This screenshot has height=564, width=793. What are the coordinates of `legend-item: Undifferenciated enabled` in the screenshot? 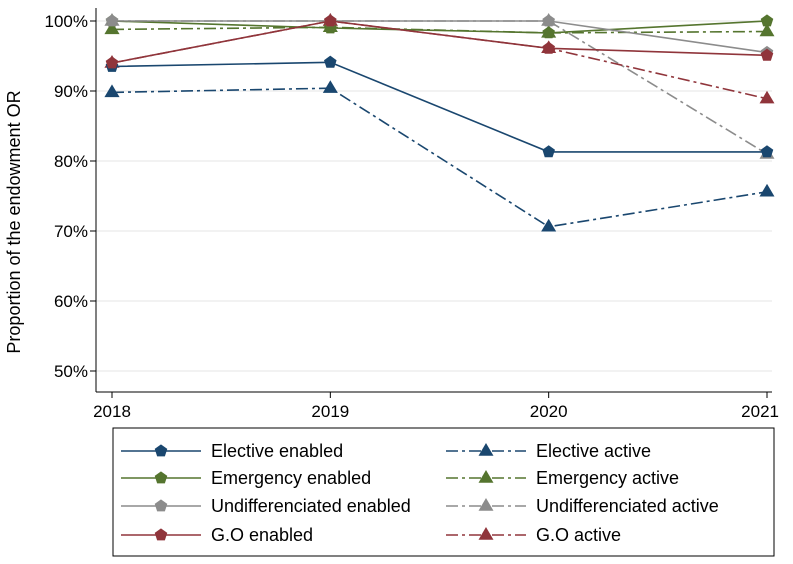 It's located at (266, 506).